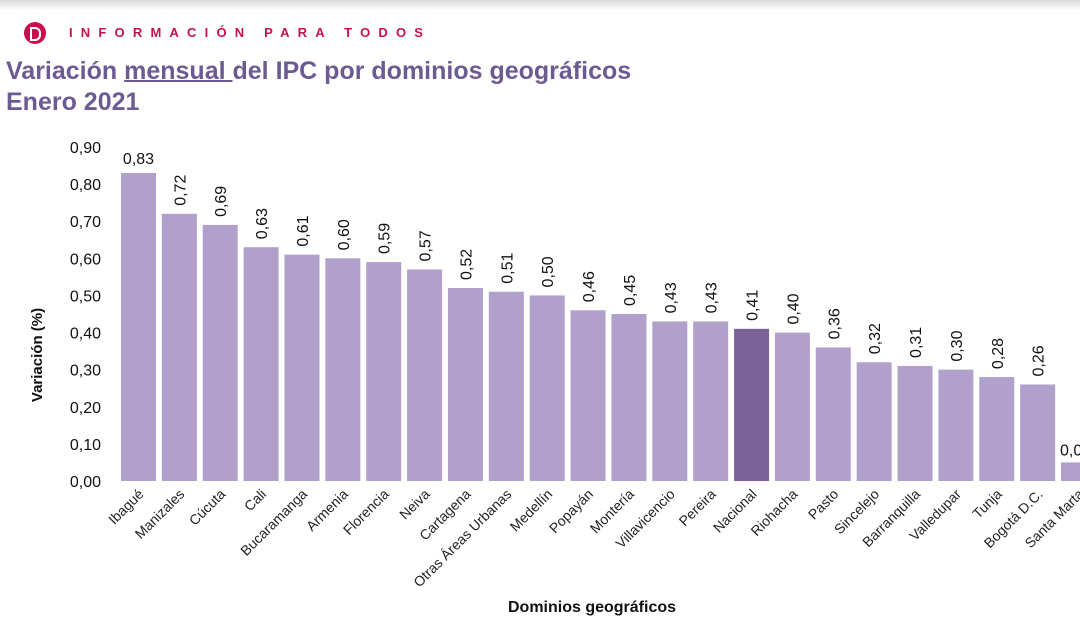  Describe the element at coordinates (793, 308) in the screenshot. I see `data-label: 0,40` at that location.